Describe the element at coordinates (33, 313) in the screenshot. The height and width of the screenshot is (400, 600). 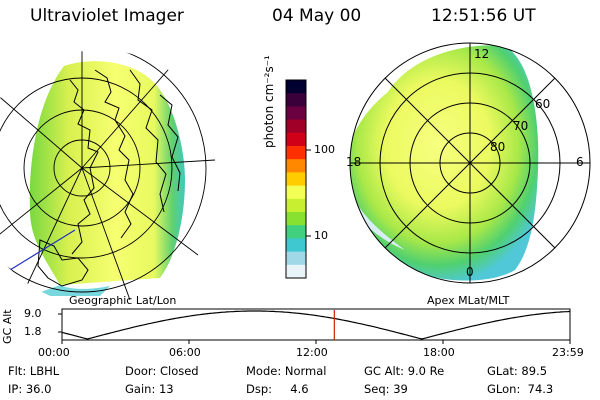
I see `plot-ytick-high: 9.0` at that location.